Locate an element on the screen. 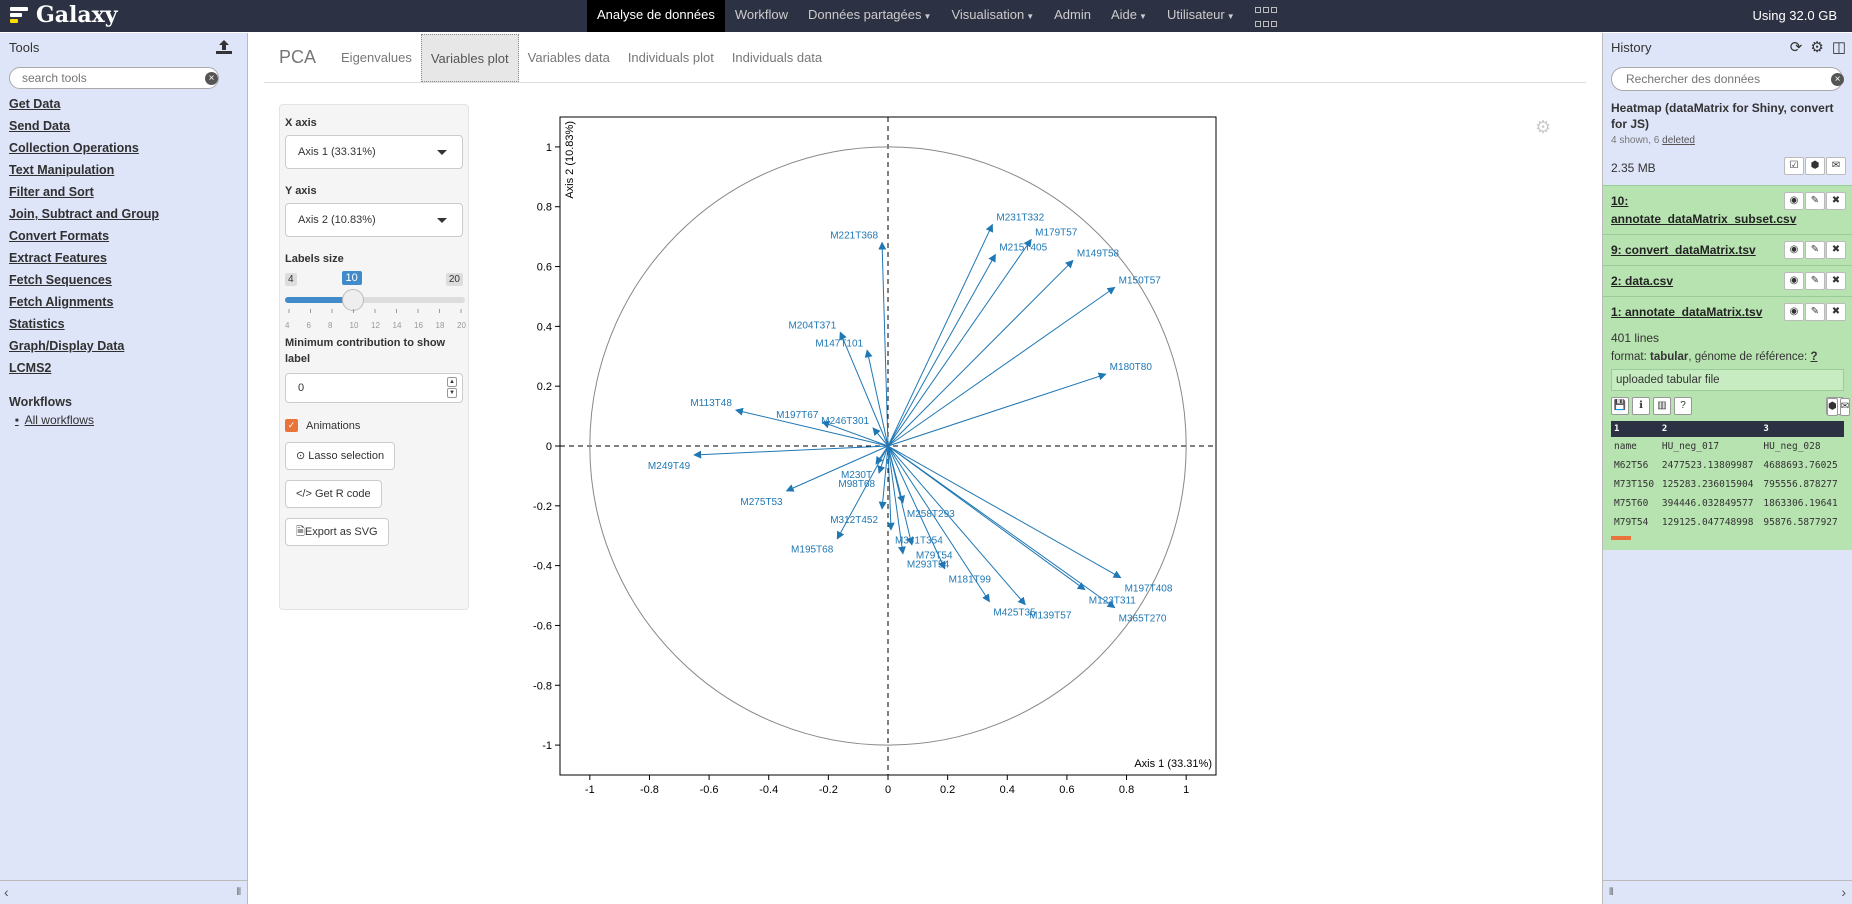 The image size is (1852, 904). nav-workflow: Workflow is located at coordinates (761, 16).